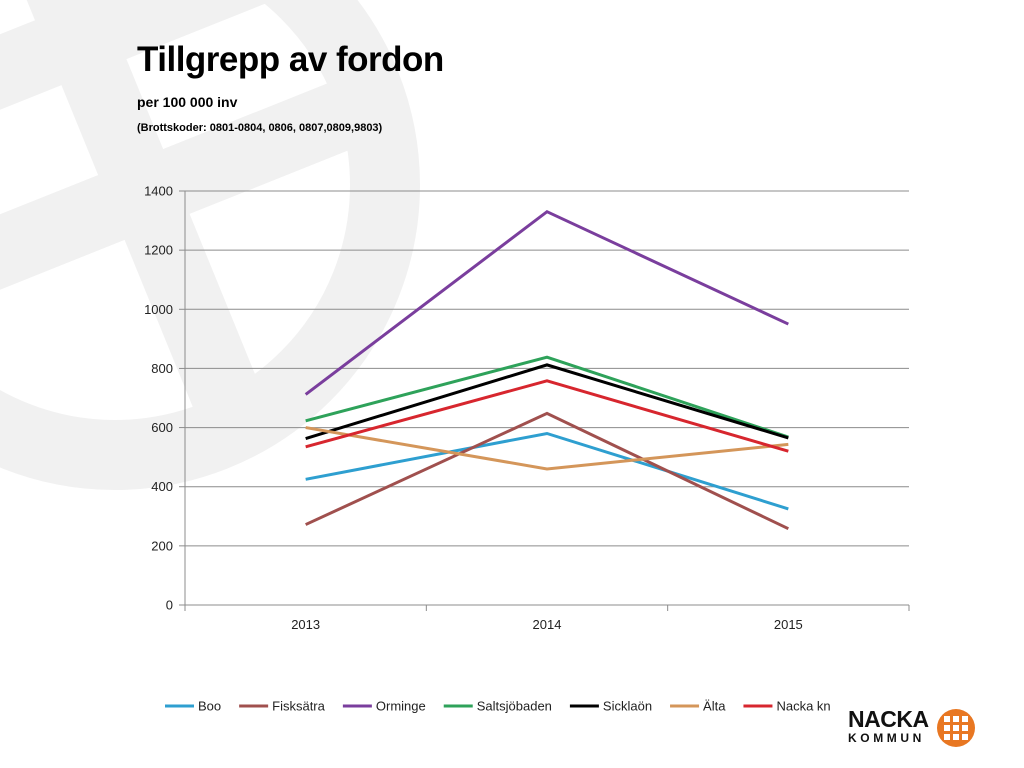  I want to click on logo-text-line1: NACKA, so click(888, 719).